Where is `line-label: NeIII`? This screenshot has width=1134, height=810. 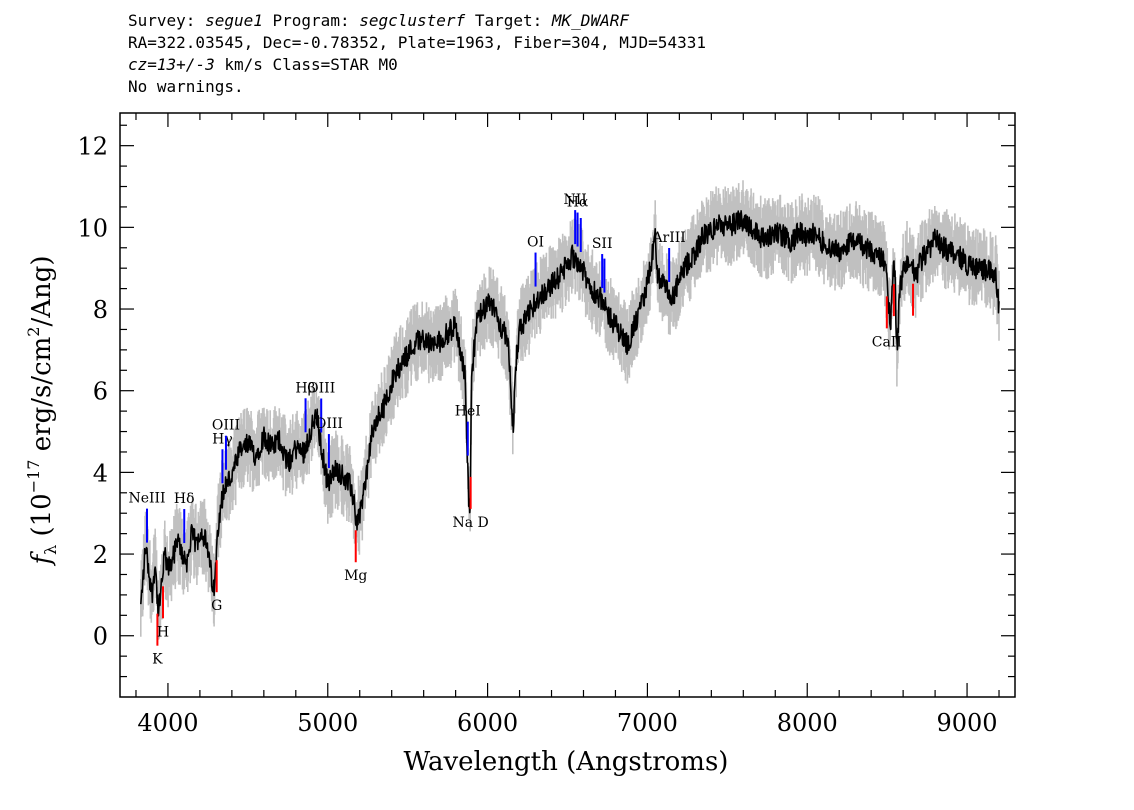 line-label: NeIII is located at coordinates (146, 499).